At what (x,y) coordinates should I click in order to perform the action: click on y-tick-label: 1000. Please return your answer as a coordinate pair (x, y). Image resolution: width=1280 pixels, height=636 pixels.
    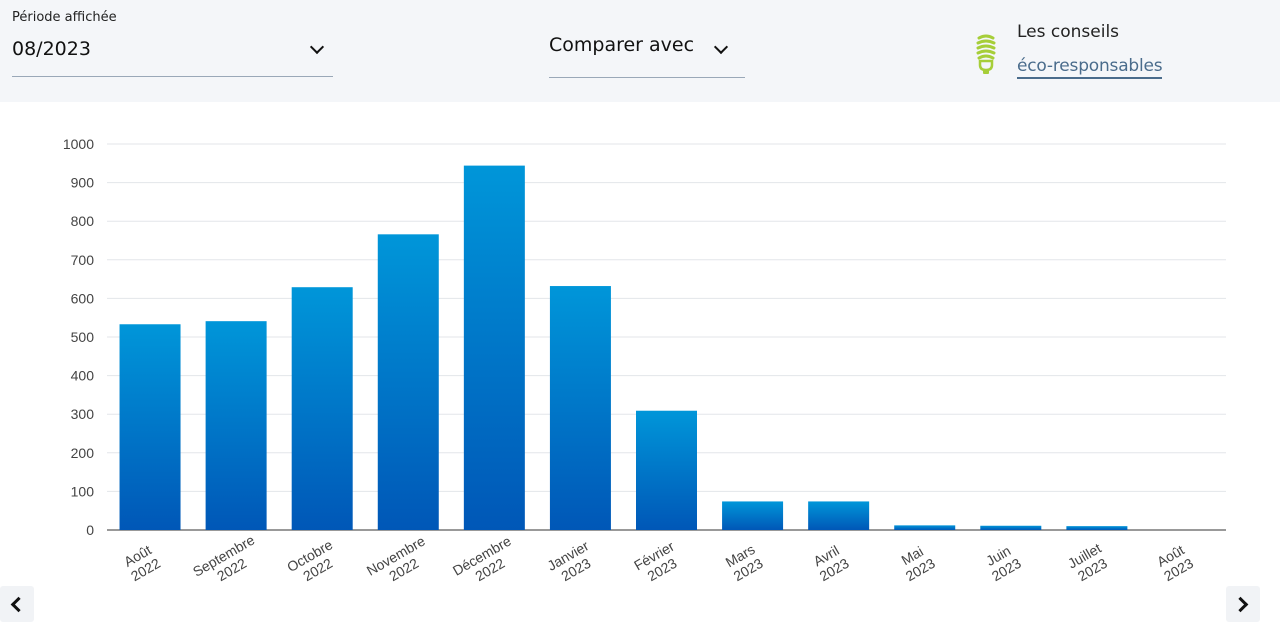
    Looking at the image, I should click on (78, 144).